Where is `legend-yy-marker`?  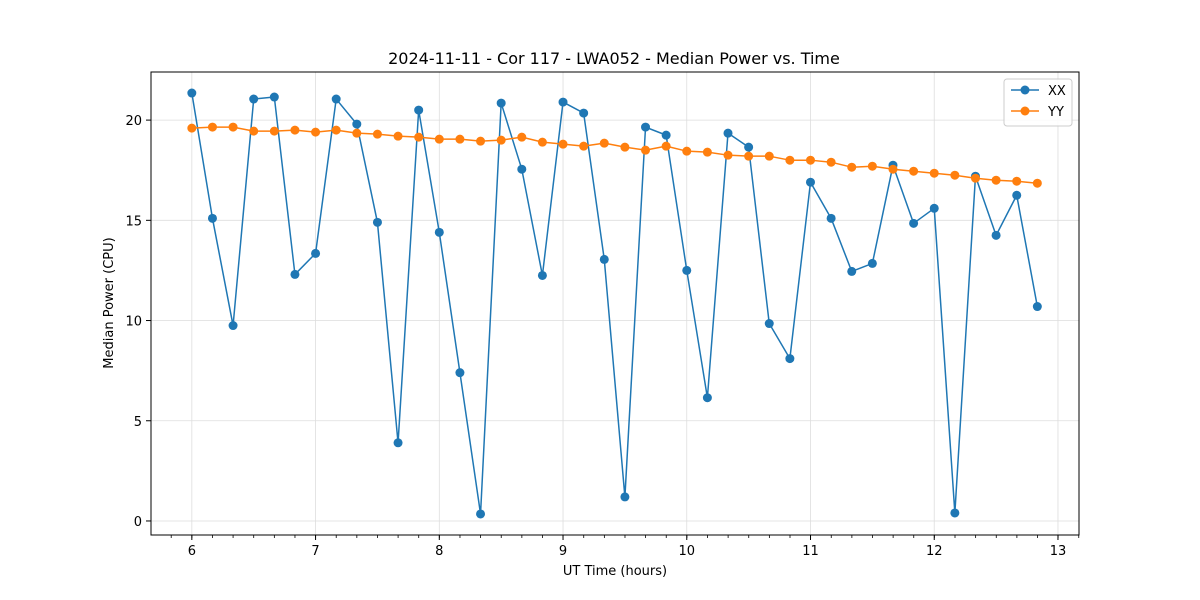
legend-yy-marker is located at coordinates (1025, 111).